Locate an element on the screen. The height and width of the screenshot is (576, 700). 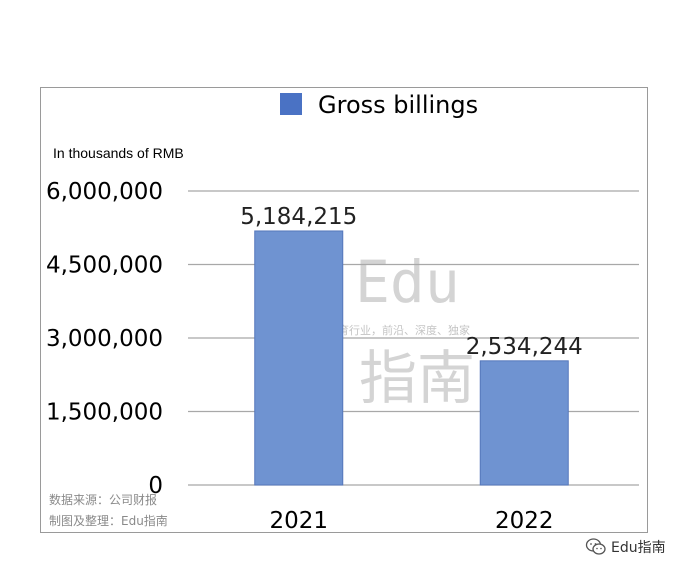
brand-badge: Edu指南 is located at coordinates (640, 547).